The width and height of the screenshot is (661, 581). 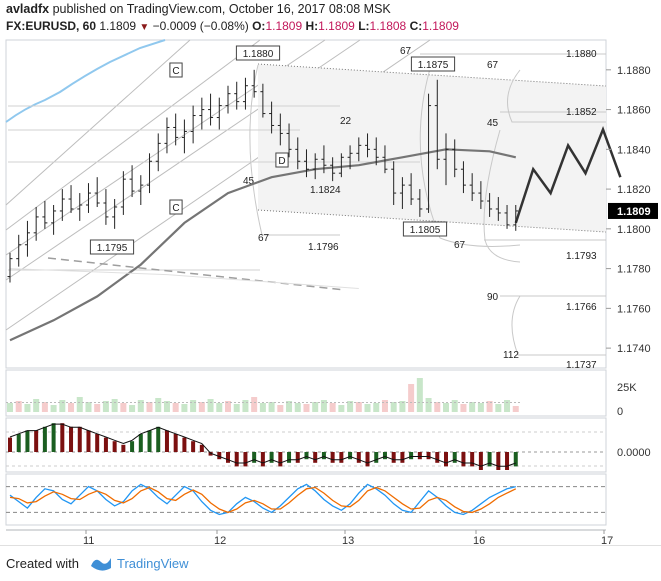 What do you see at coordinates (28, 9) in the screenshot?
I see `author-name: avladfx` at bounding box center [28, 9].